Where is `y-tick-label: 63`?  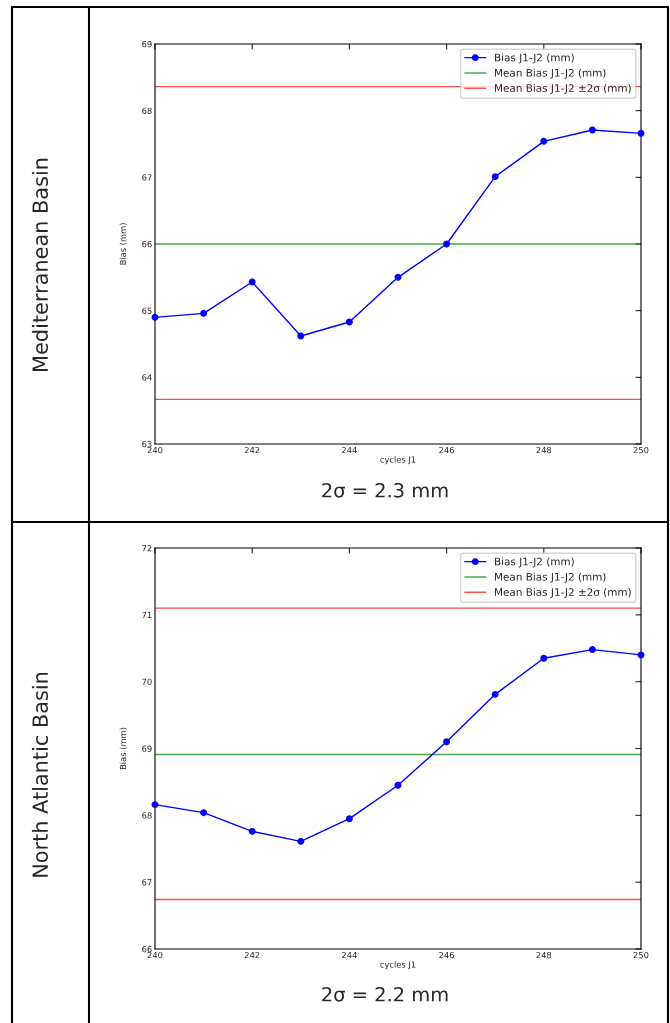
y-tick-label: 63 is located at coordinates (147, 444).